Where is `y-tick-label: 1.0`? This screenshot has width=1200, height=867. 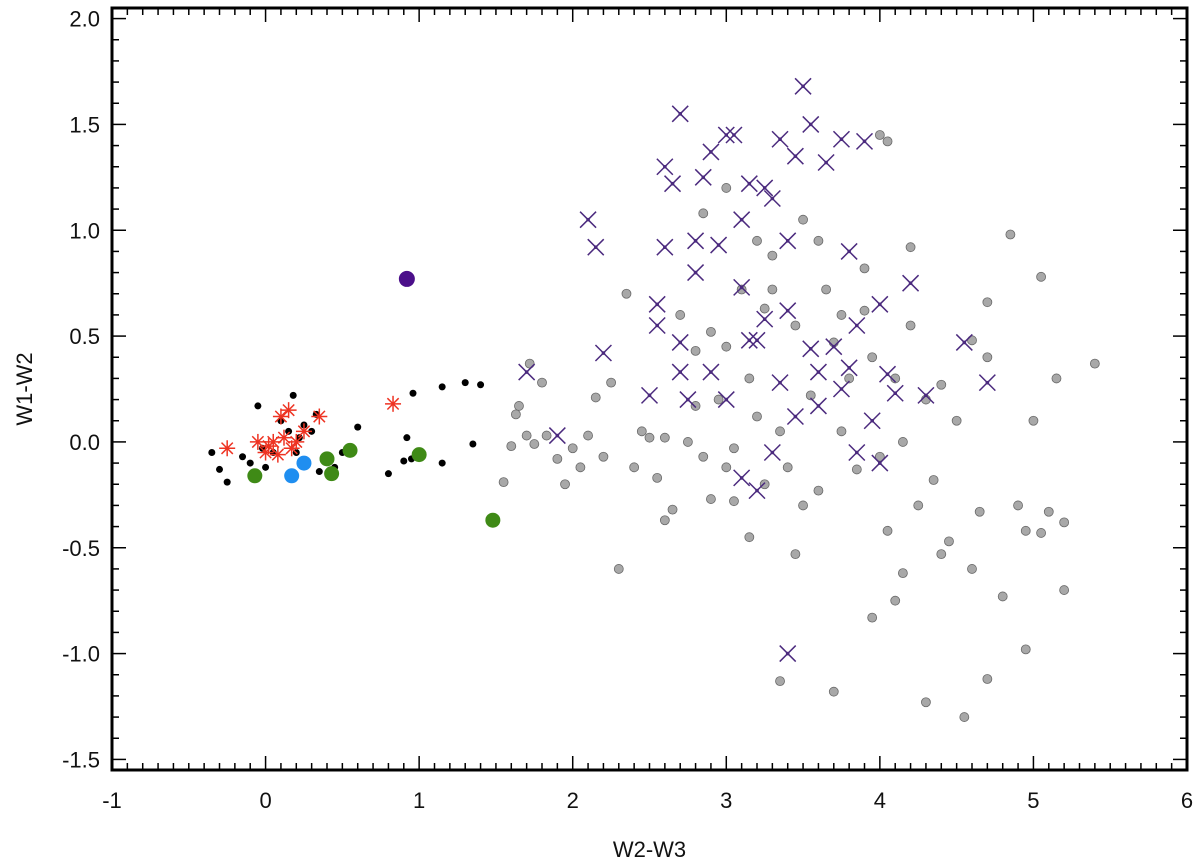
y-tick-label: 1.0 is located at coordinates (84, 230).